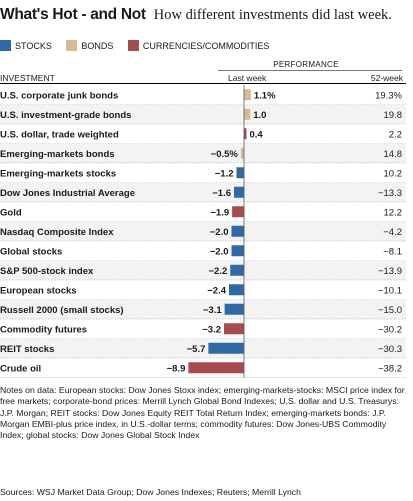 This screenshot has height=501, width=413. I want to click on performance-header: PERFORMANCE, so click(306, 64).